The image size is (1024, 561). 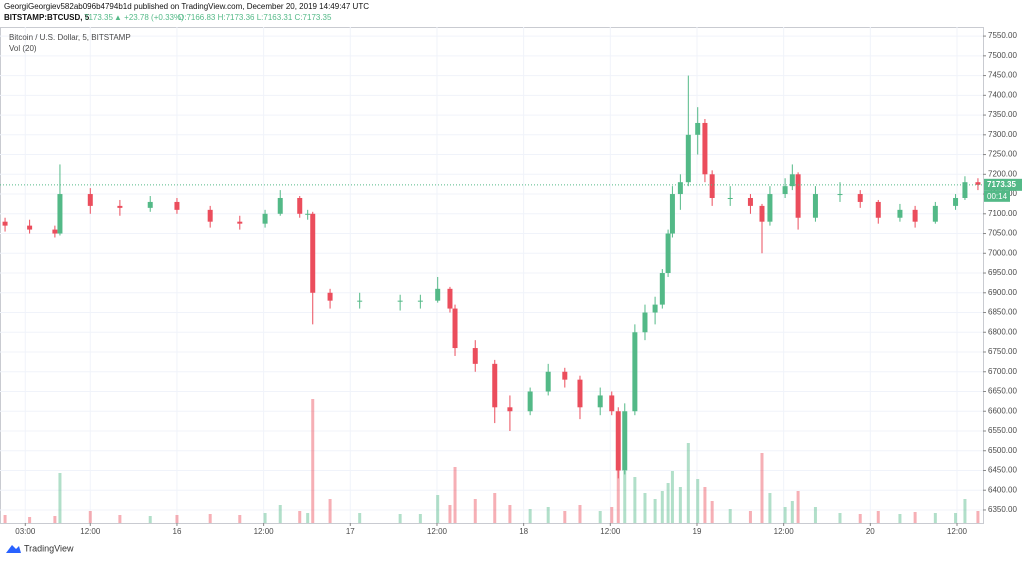 I want to click on y-tick-label: 7400.00, so click(x=1002, y=94).